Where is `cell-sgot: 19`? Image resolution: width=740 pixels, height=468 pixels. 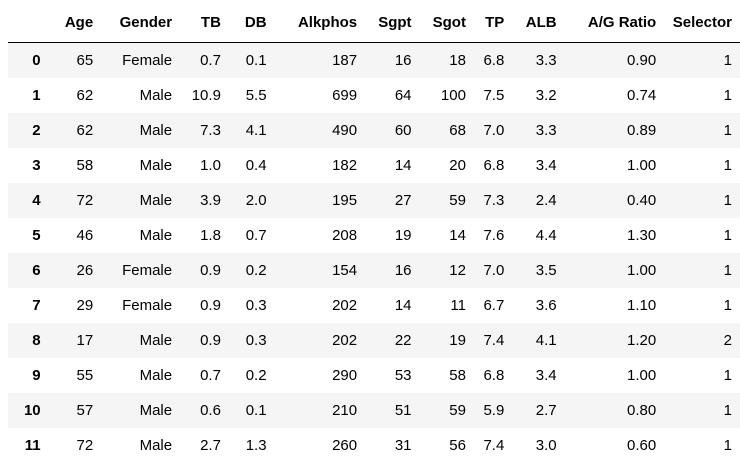
cell-sgot: 19 is located at coordinates (457, 340).